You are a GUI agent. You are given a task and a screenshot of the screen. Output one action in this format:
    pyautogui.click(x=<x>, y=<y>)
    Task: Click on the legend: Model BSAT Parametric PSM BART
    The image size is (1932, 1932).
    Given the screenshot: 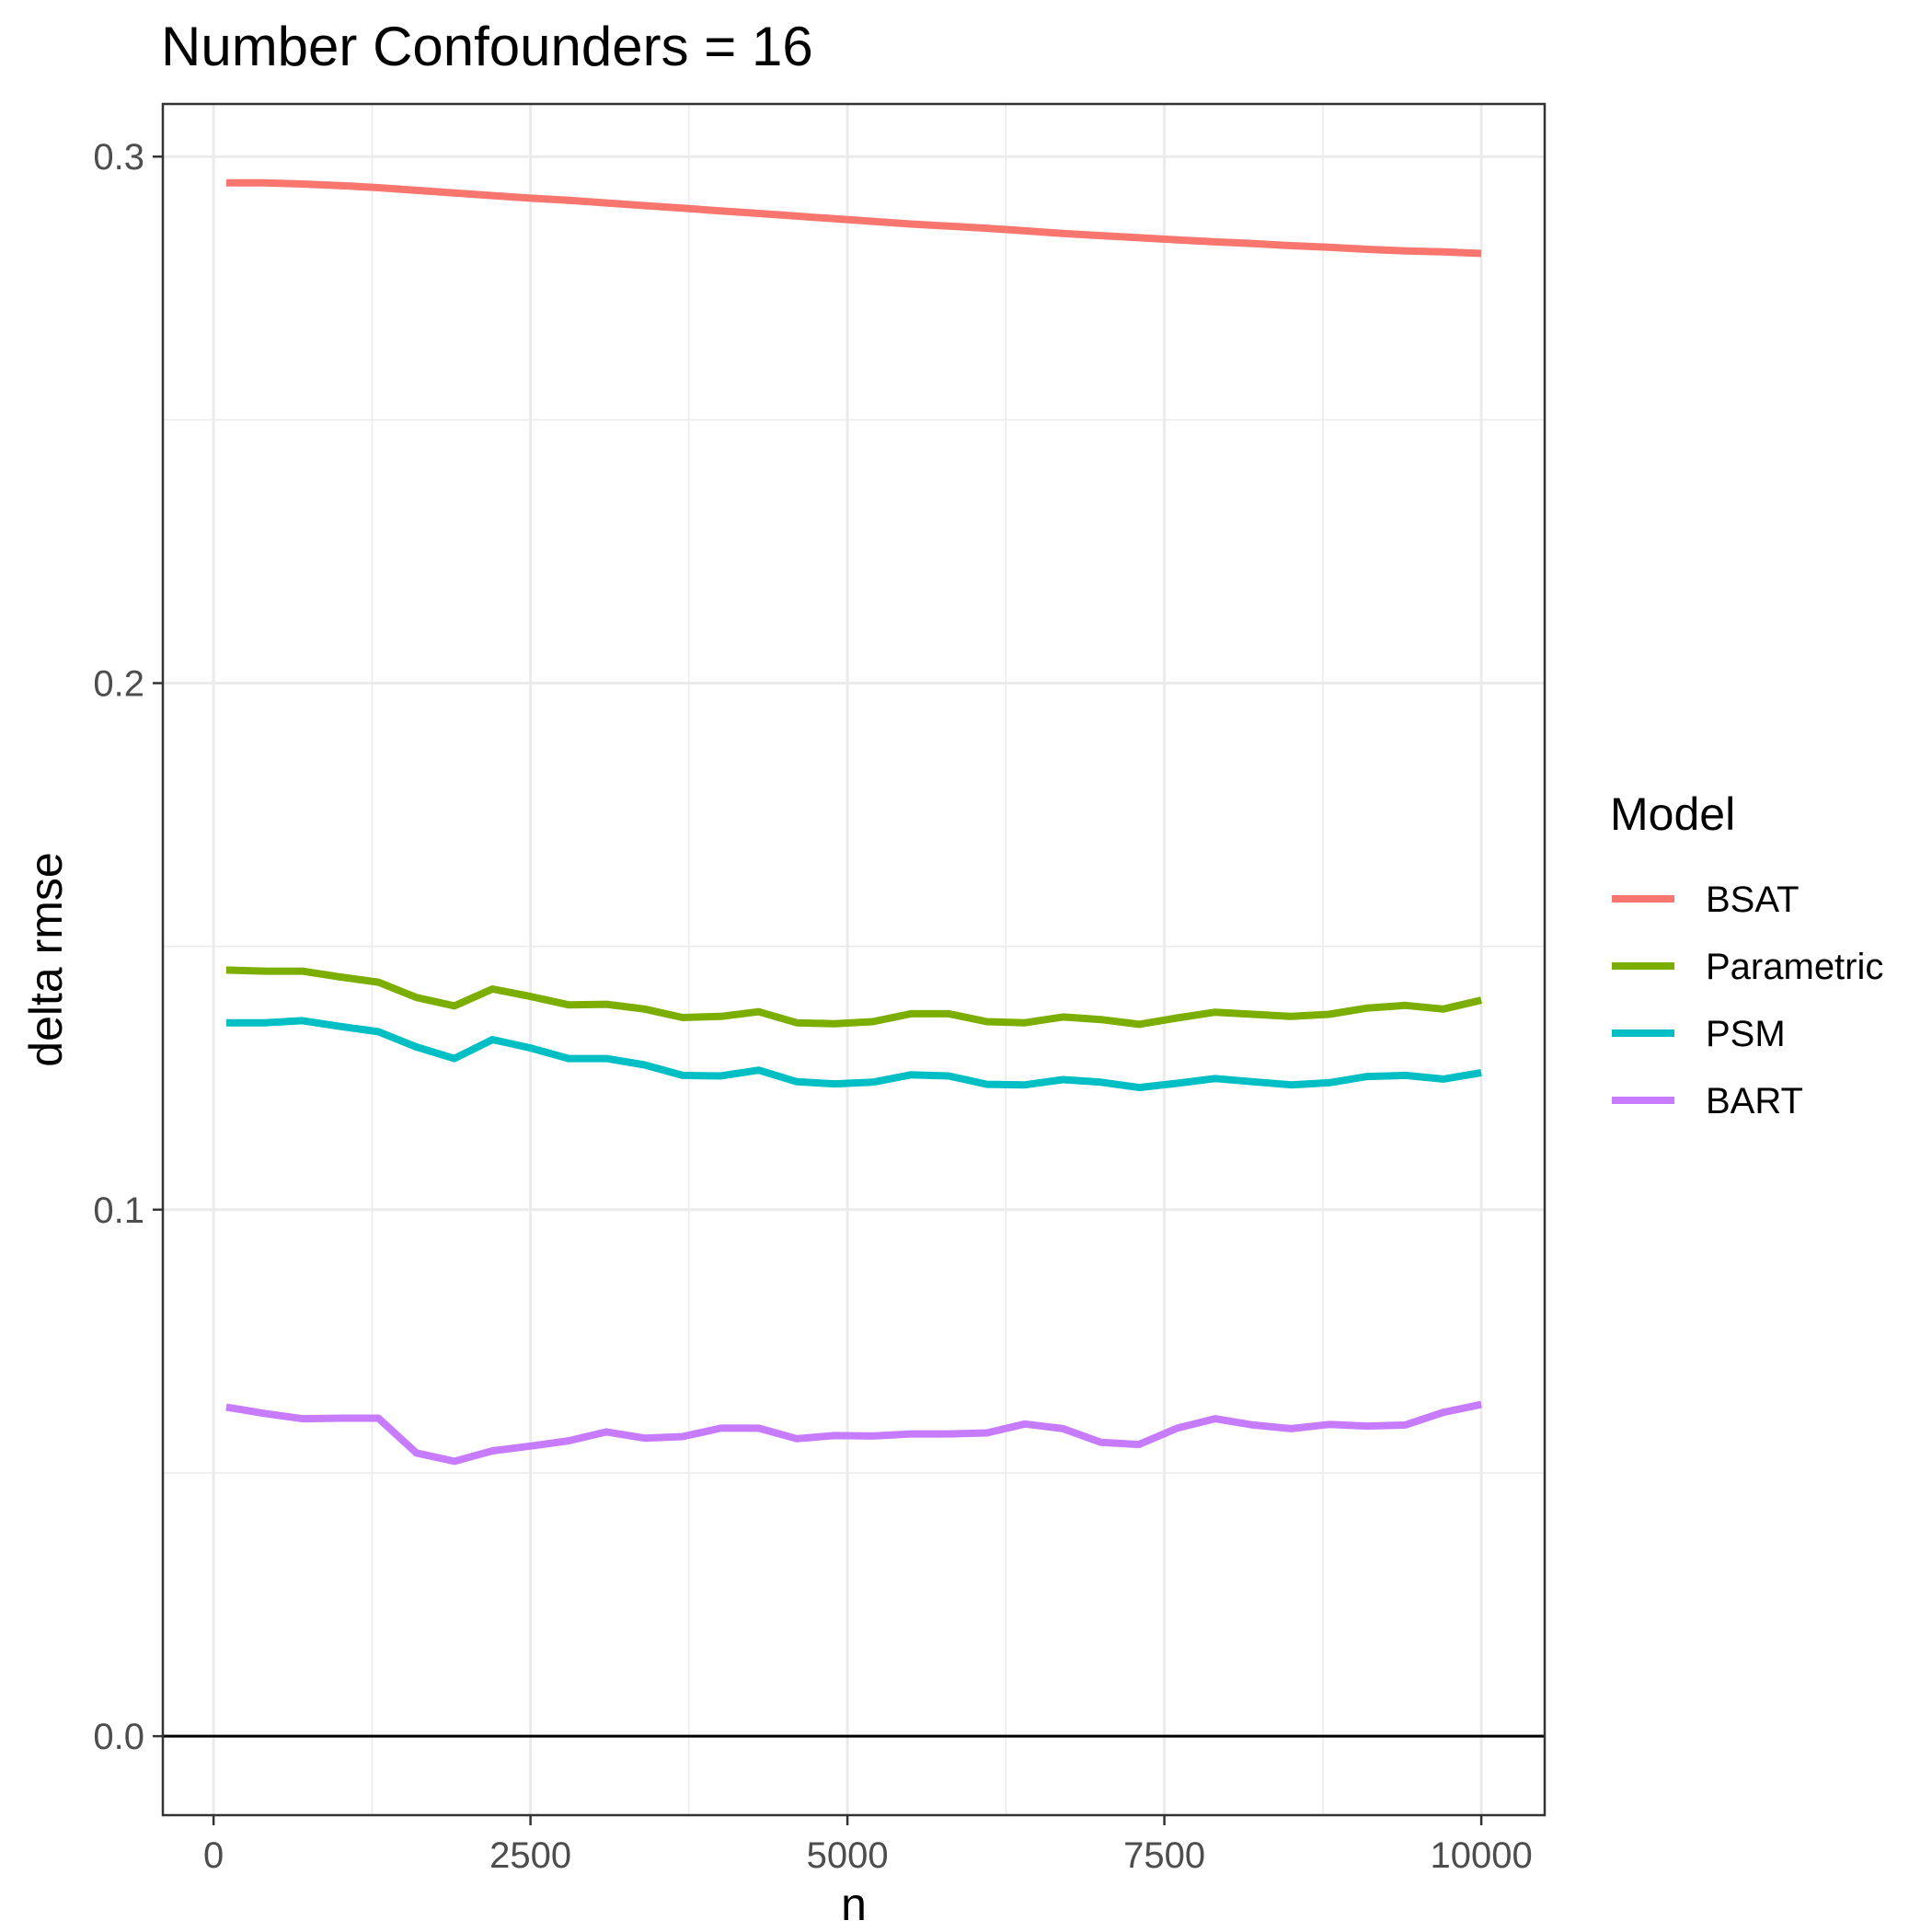 What is the action you would take?
    pyautogui.click(x=1746, y=954)
    